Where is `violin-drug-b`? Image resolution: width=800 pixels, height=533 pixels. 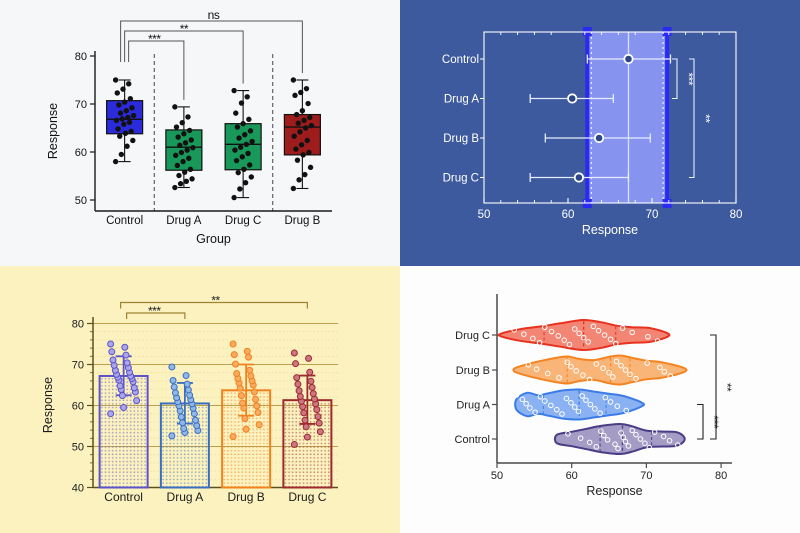 violin-drug-b is located at coordinates (600, 370).